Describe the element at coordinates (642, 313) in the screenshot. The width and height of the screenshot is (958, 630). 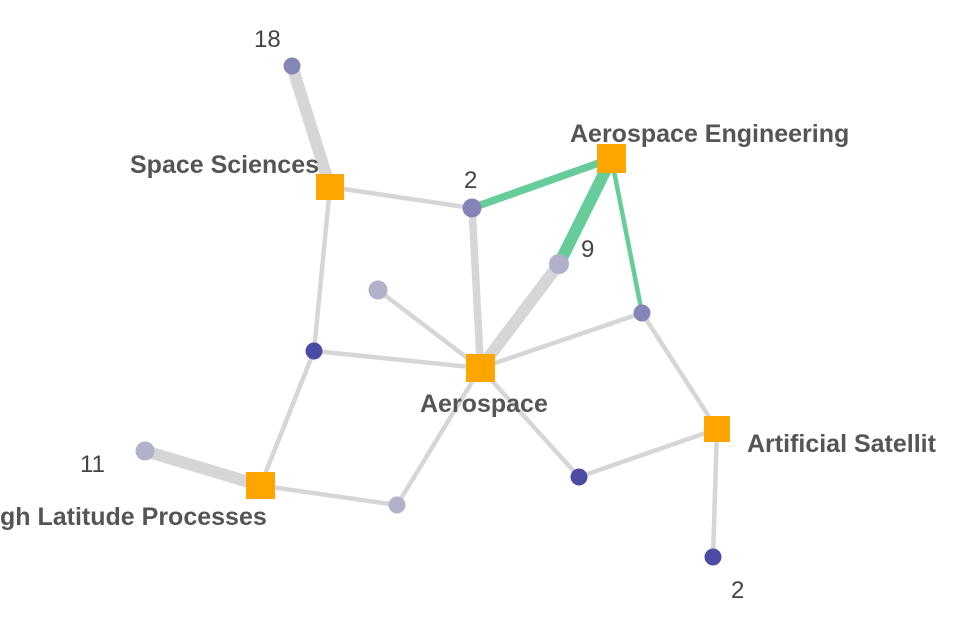
I see `node-n-right` at that location.